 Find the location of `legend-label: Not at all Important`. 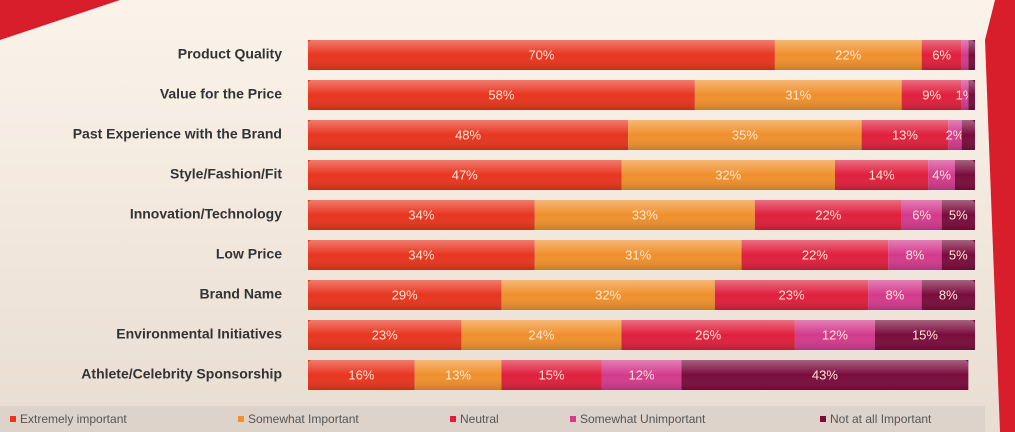

legend-label: Not at all Important is located at coordinates (881, 419).